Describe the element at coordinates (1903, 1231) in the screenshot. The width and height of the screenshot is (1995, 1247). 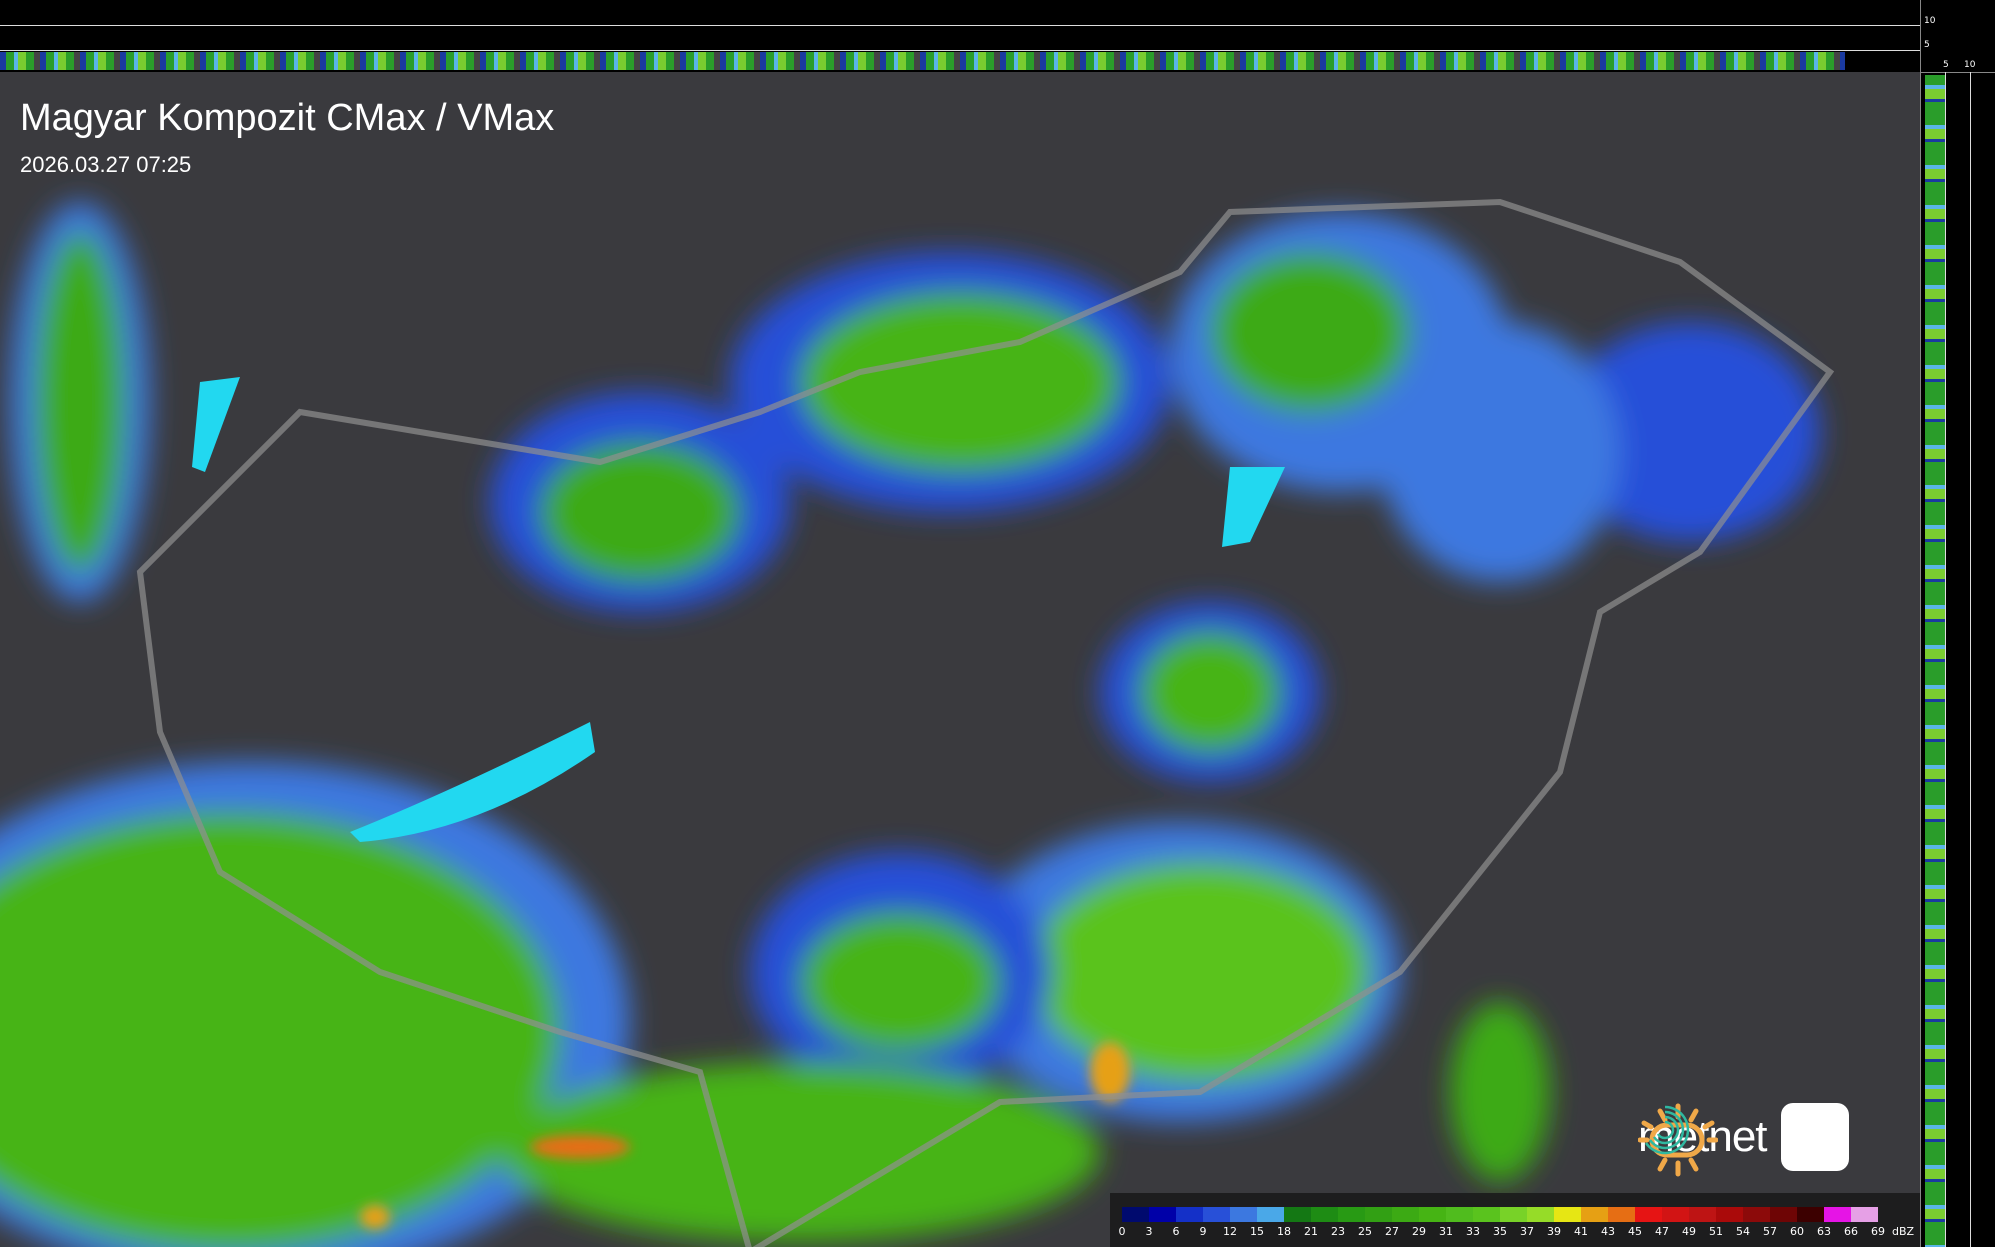
I see `legend-unit: dBZ` at that location.